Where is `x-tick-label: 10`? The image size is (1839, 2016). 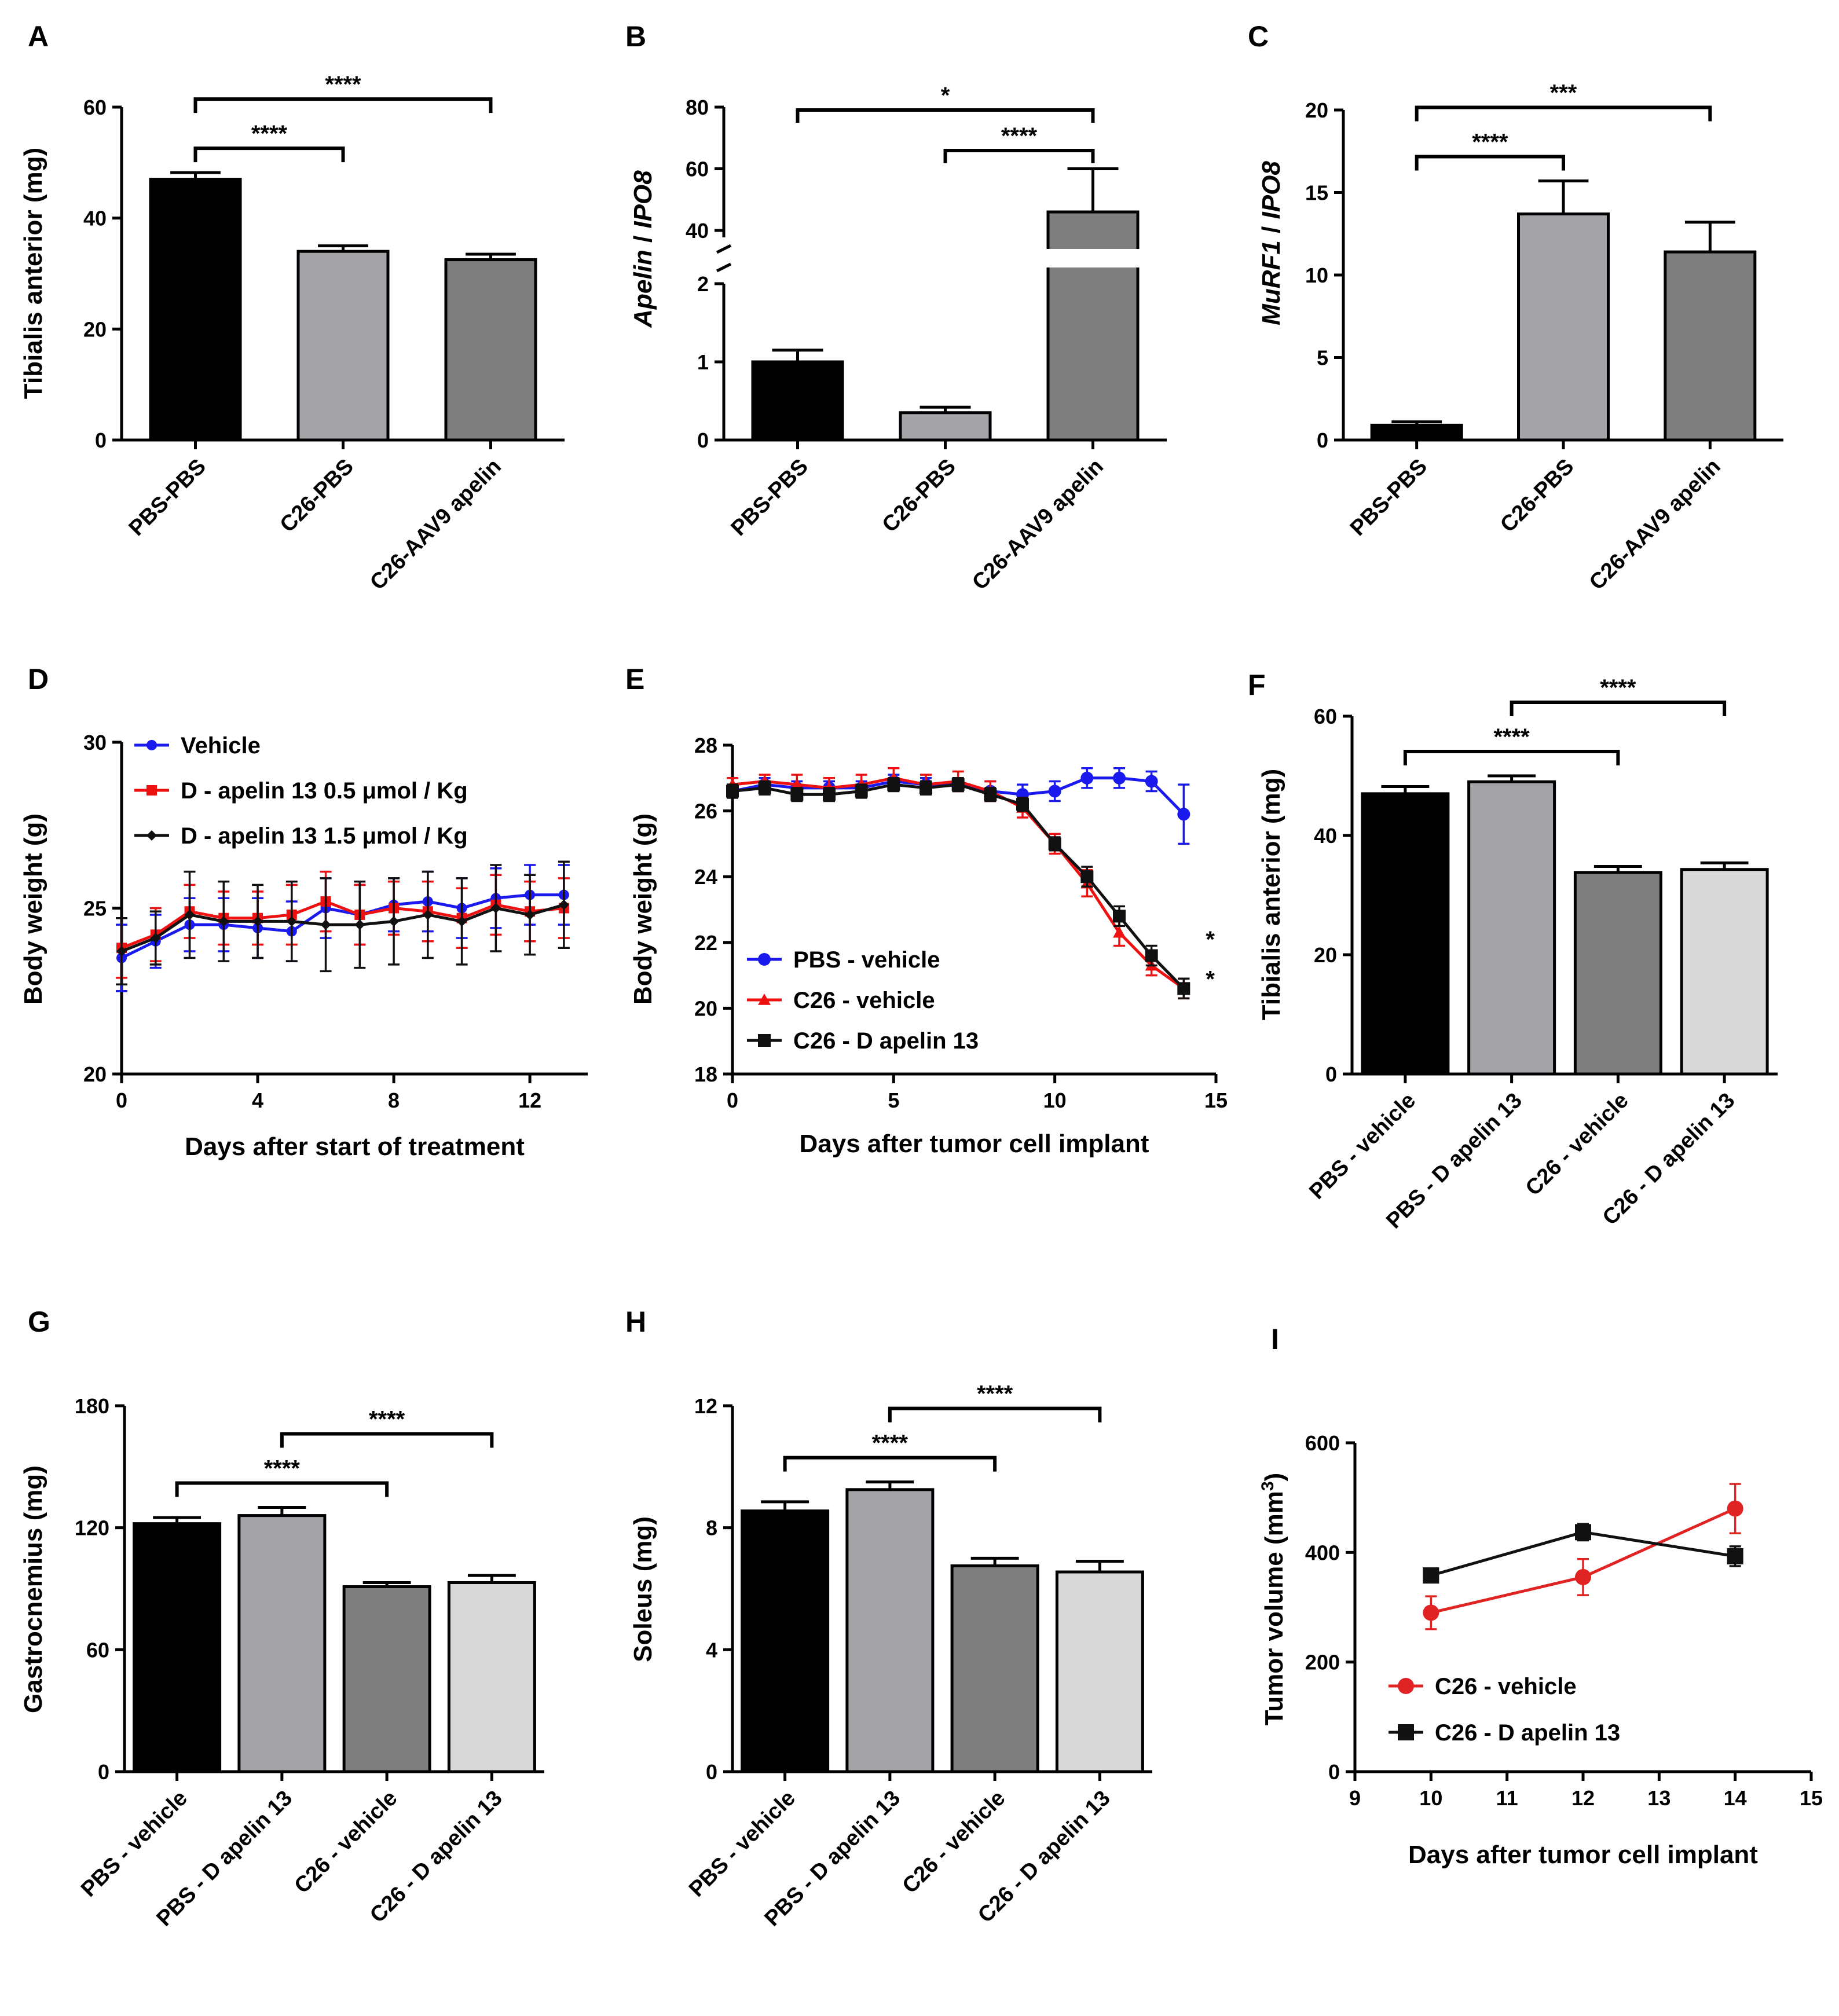 x-tick-label: 10 is located at coordinates (1055, 1100).